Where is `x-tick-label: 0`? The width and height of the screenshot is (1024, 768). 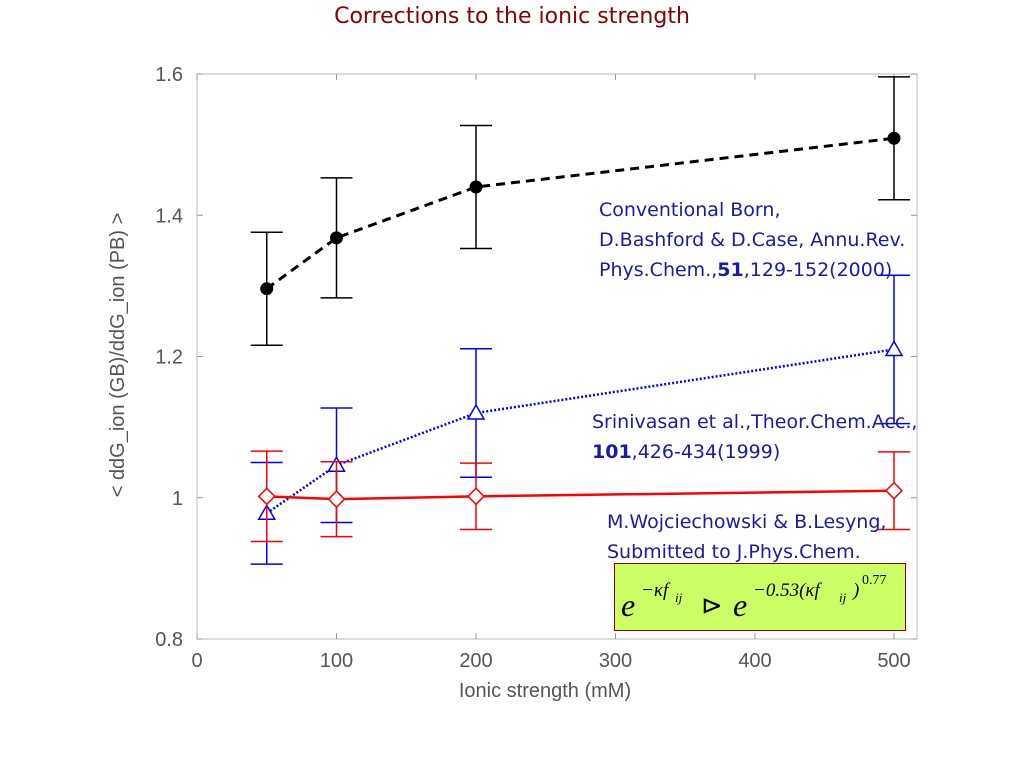
x-tick-label: 0 is located at coordinates (196, 661).